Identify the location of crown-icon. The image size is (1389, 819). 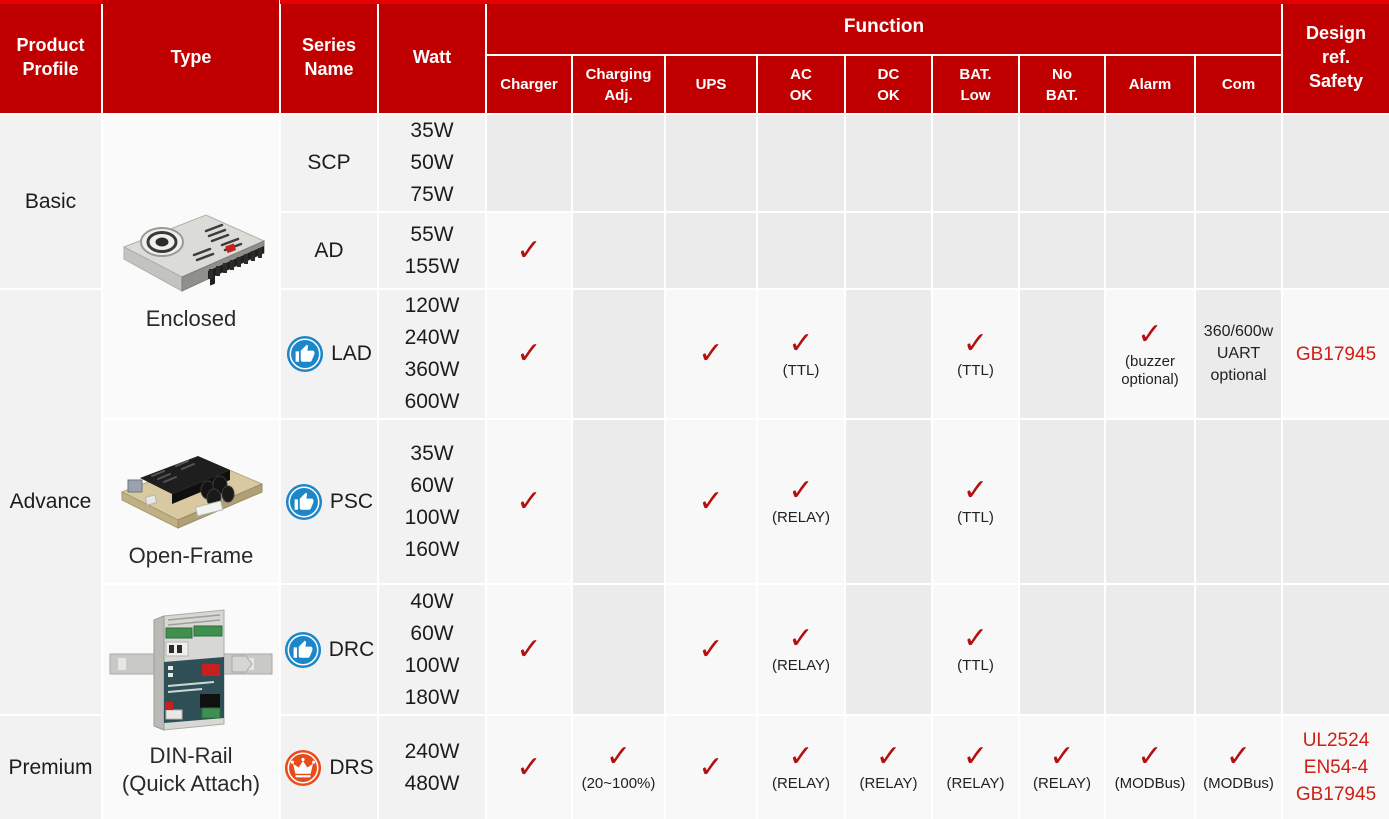
(303, 767).